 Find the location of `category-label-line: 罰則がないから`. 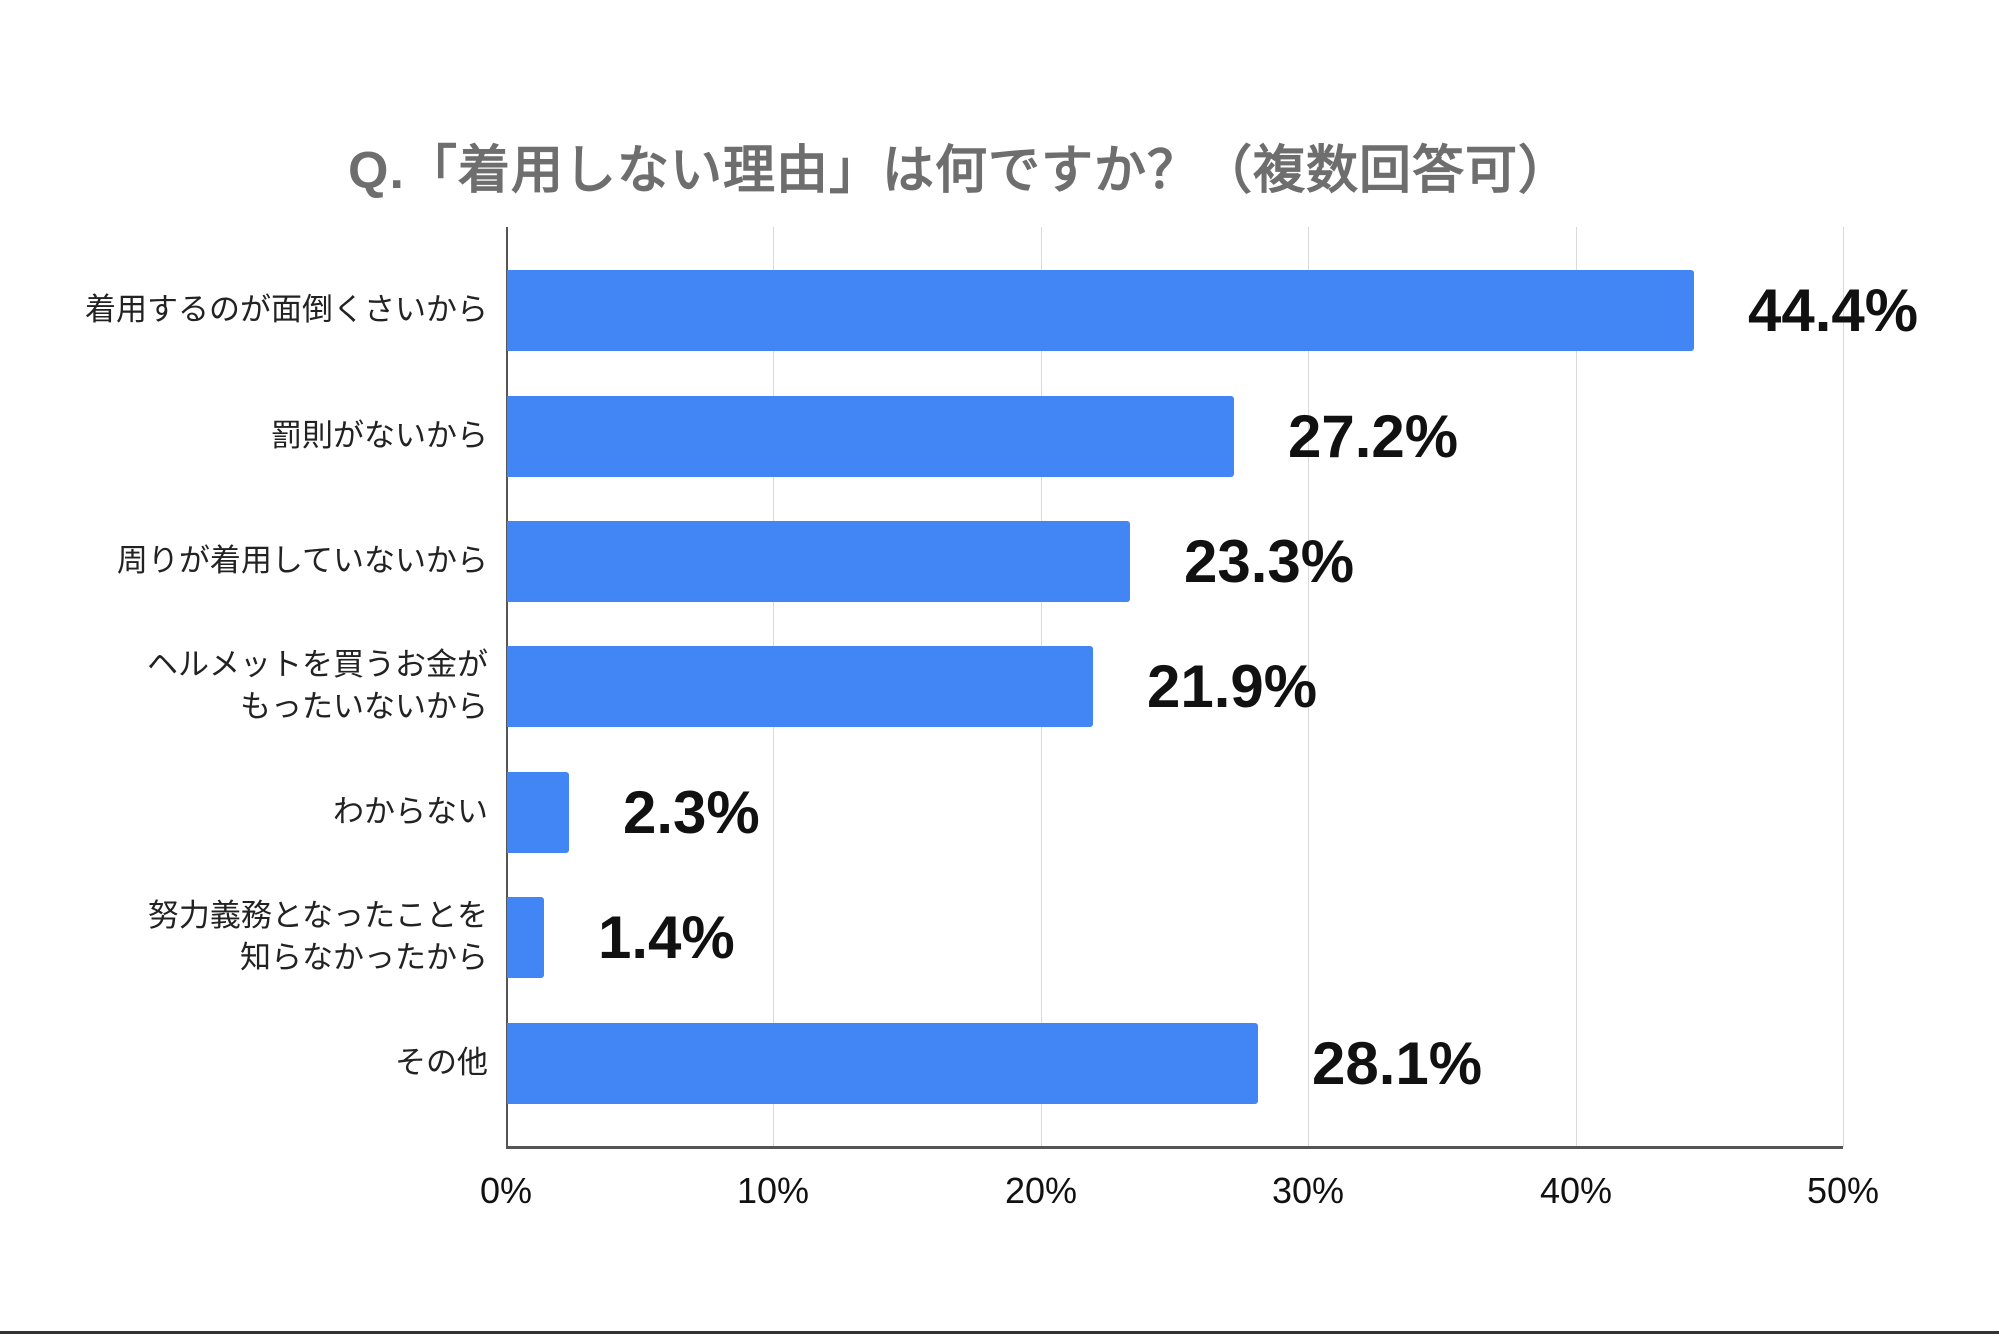

category-label-line: 罰則がないから is located at coordinates (379, 435).